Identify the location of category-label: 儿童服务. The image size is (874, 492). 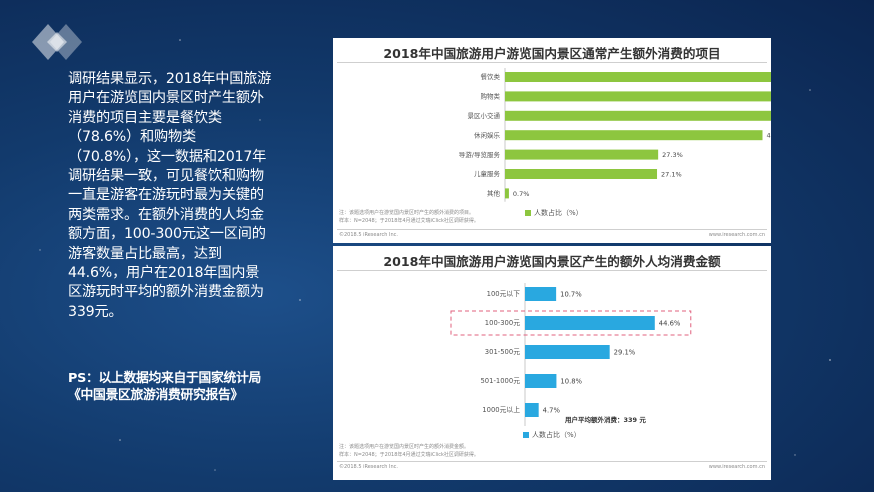
(487, 173).